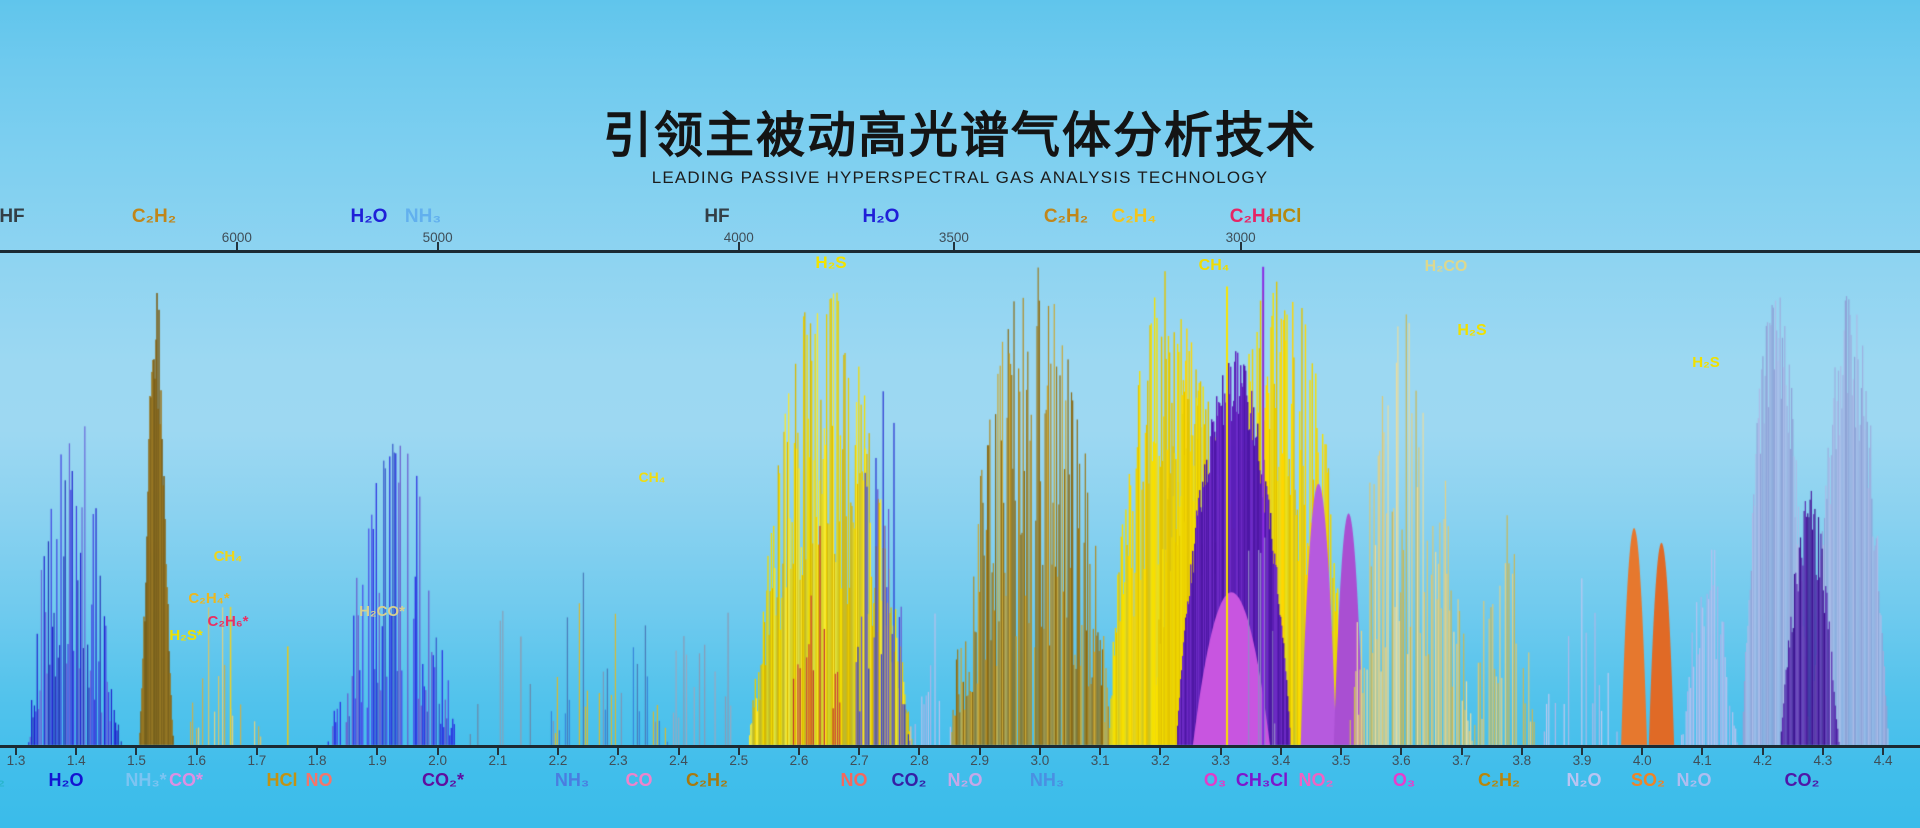  What do you see at coordinates (443, 780) in the screenshot?
I see `bottom-gas-label-CO₂*: CO₂*` at bounding box center [443, 780].